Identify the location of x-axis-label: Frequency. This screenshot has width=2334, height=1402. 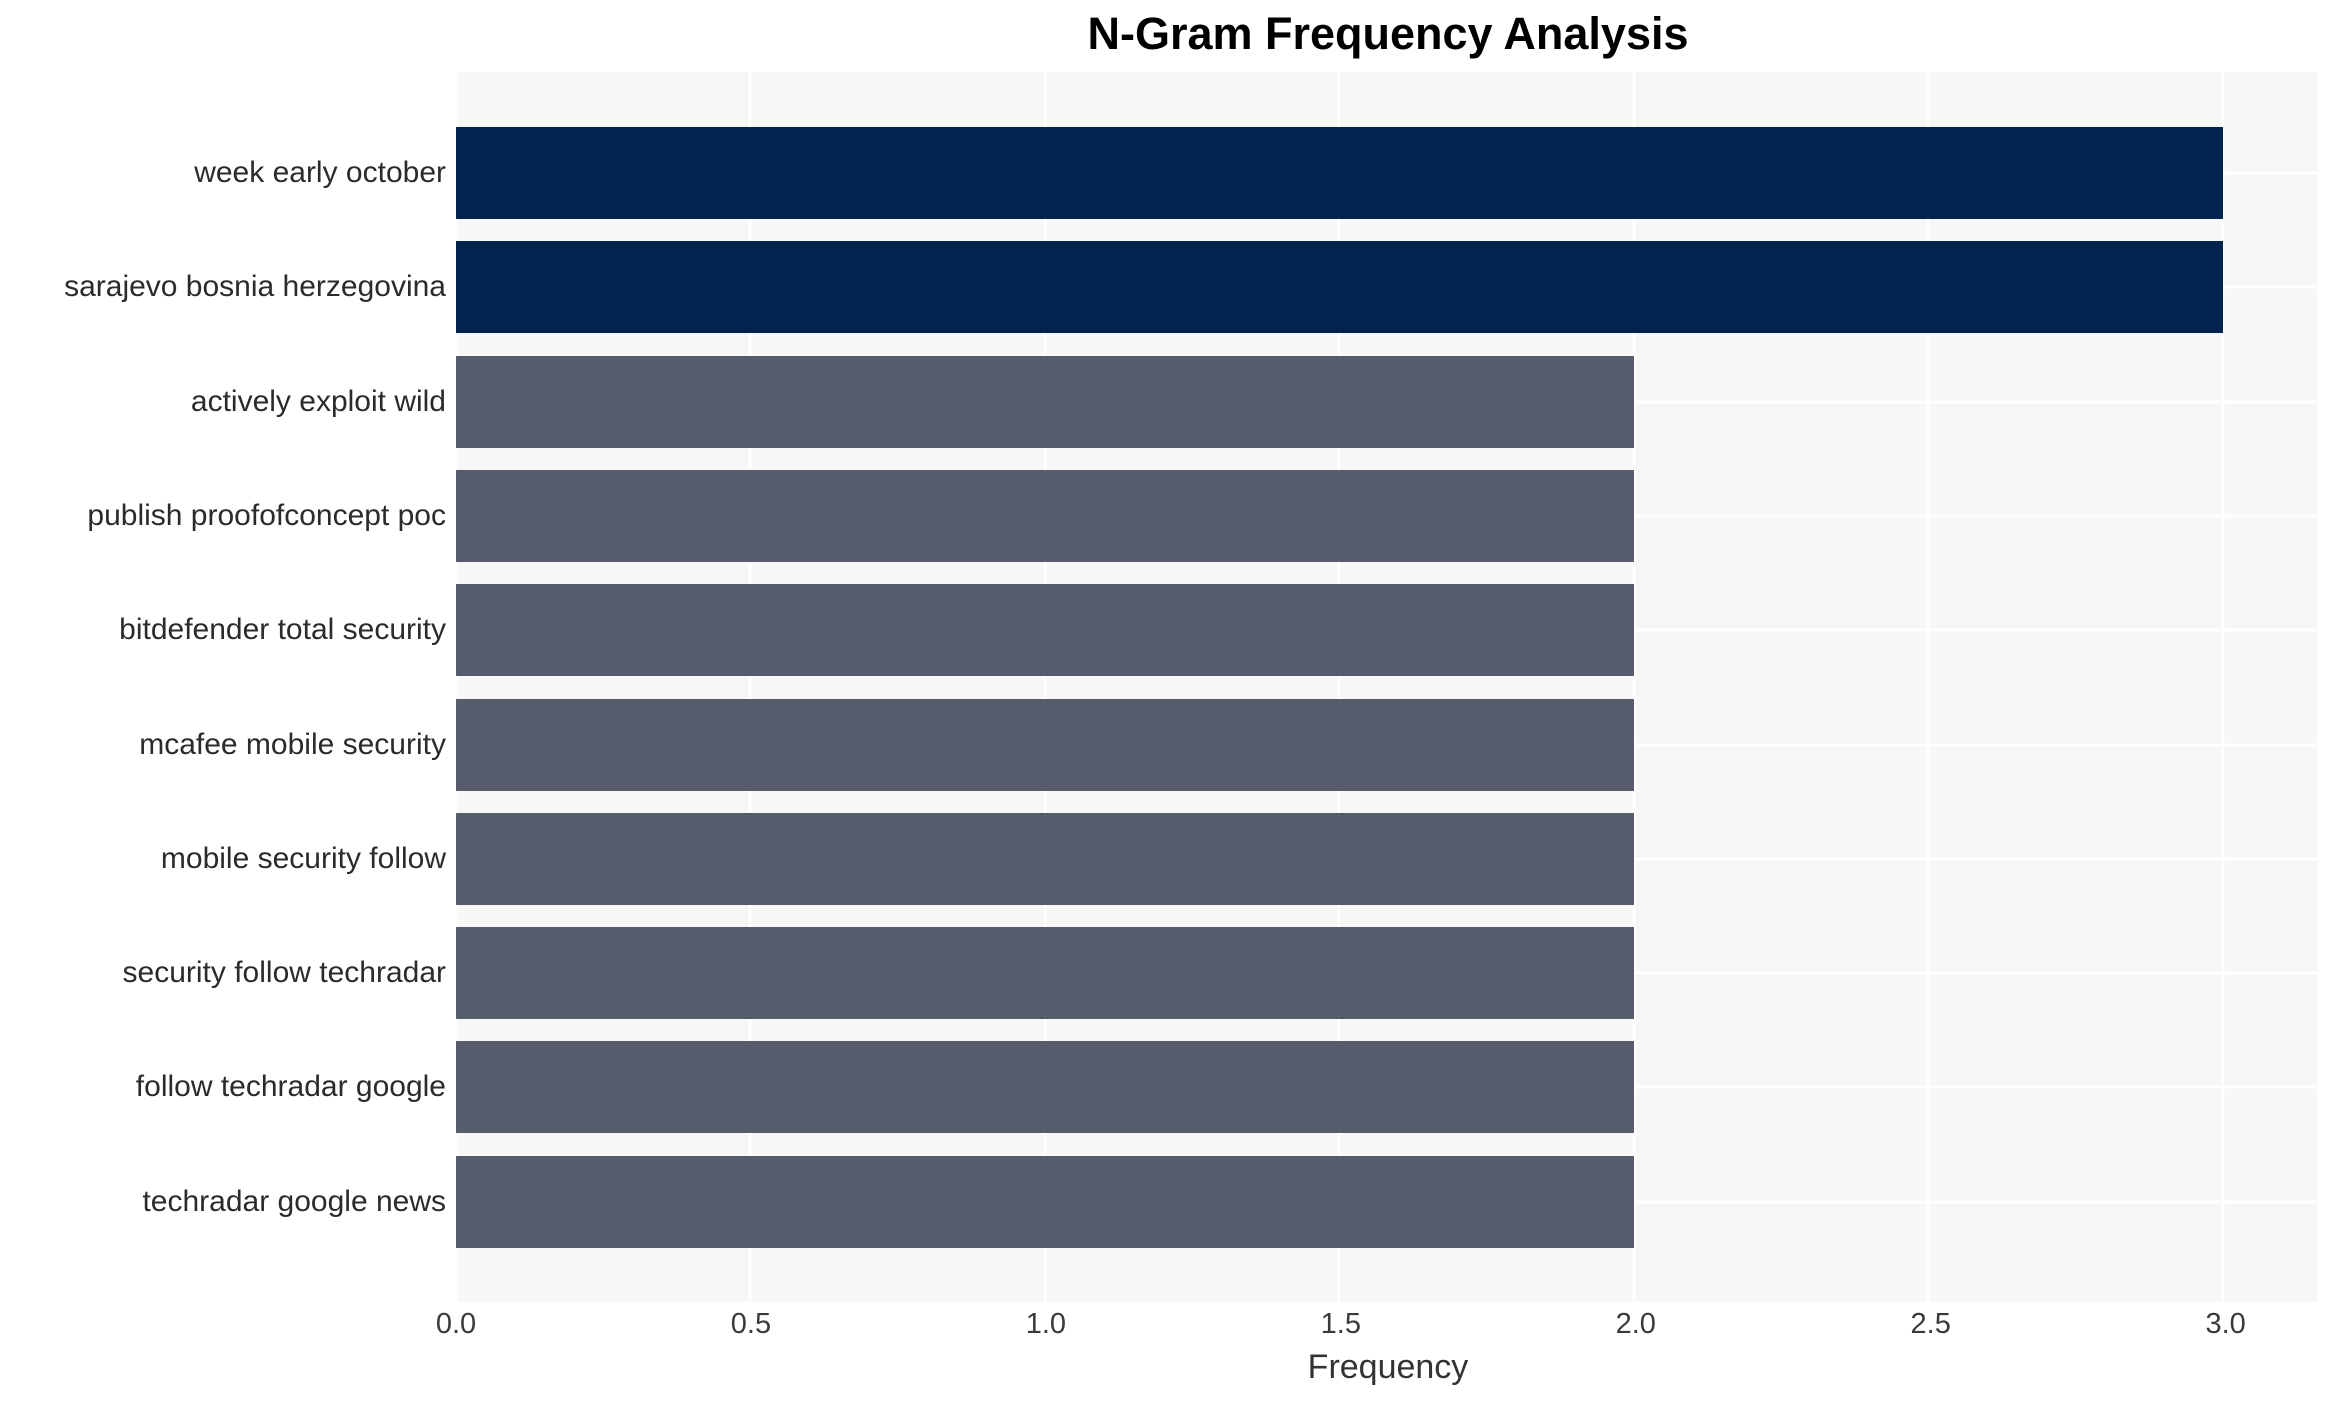
(1388, 1367).